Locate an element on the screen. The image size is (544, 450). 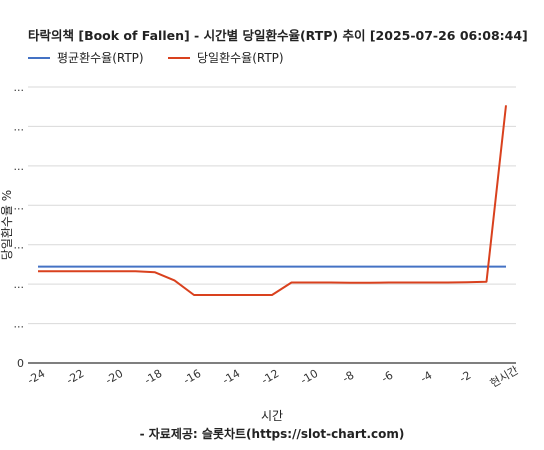
x-axis-title: 시간 is located at coordinates (272, 416).